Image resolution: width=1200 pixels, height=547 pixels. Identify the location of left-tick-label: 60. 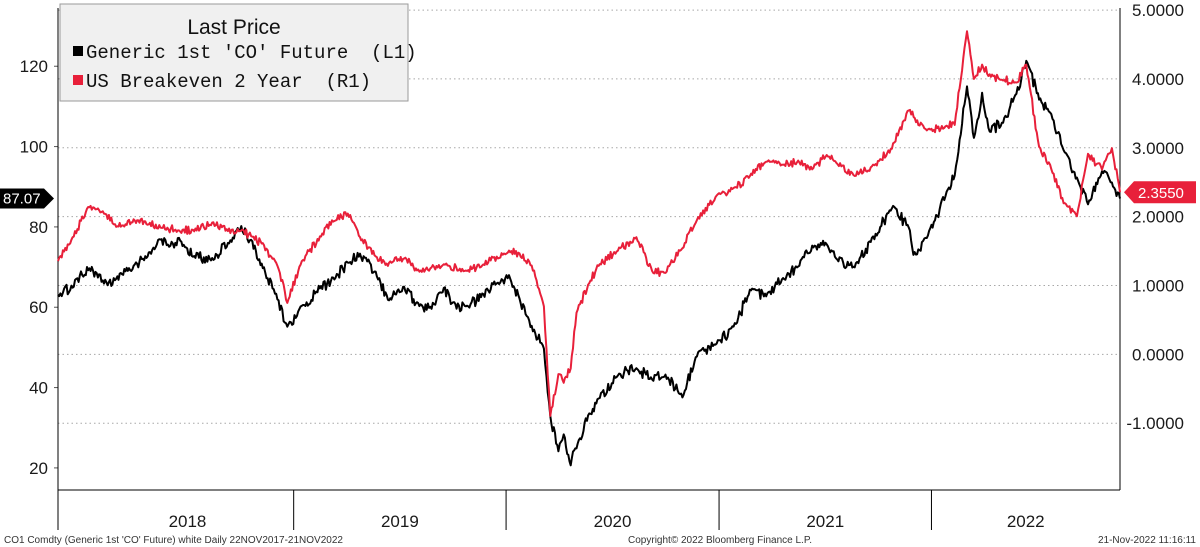
(38, 307).